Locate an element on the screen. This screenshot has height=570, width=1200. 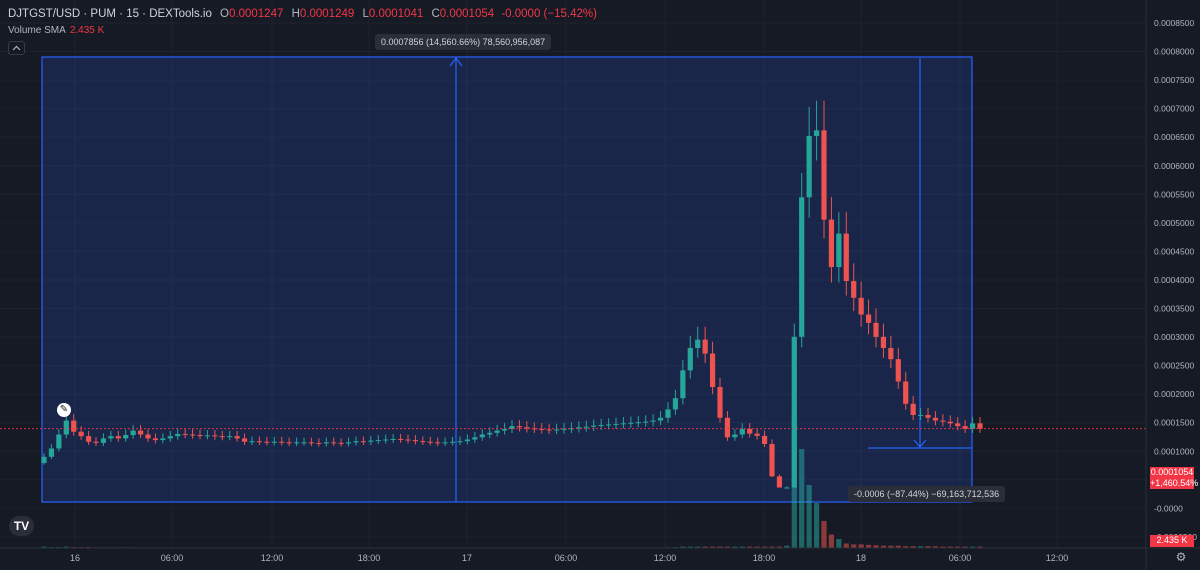
volume-sma-legend: Volume SMA 2.435 K is located at coordinates (56, 30).